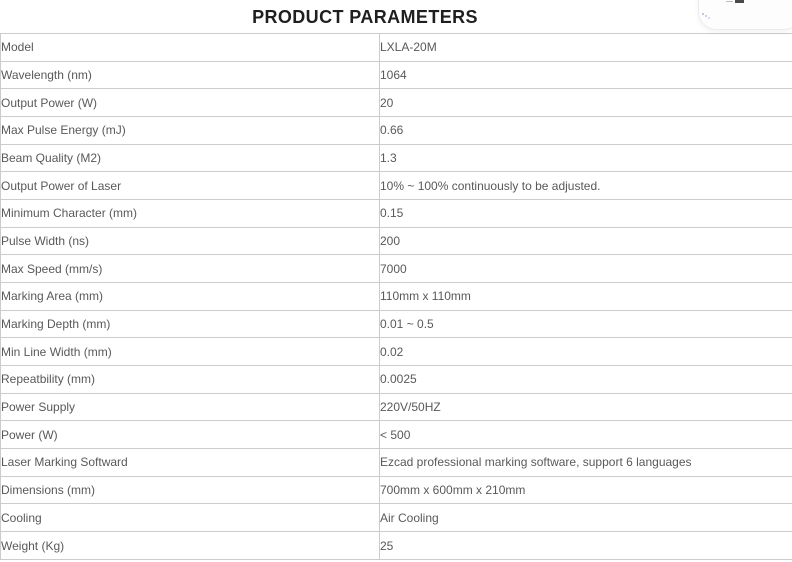 The height and width of the screenshot is (562, 792). I want to click on parameter-label-cell: Laser Marking Softward, so click(190, 462).